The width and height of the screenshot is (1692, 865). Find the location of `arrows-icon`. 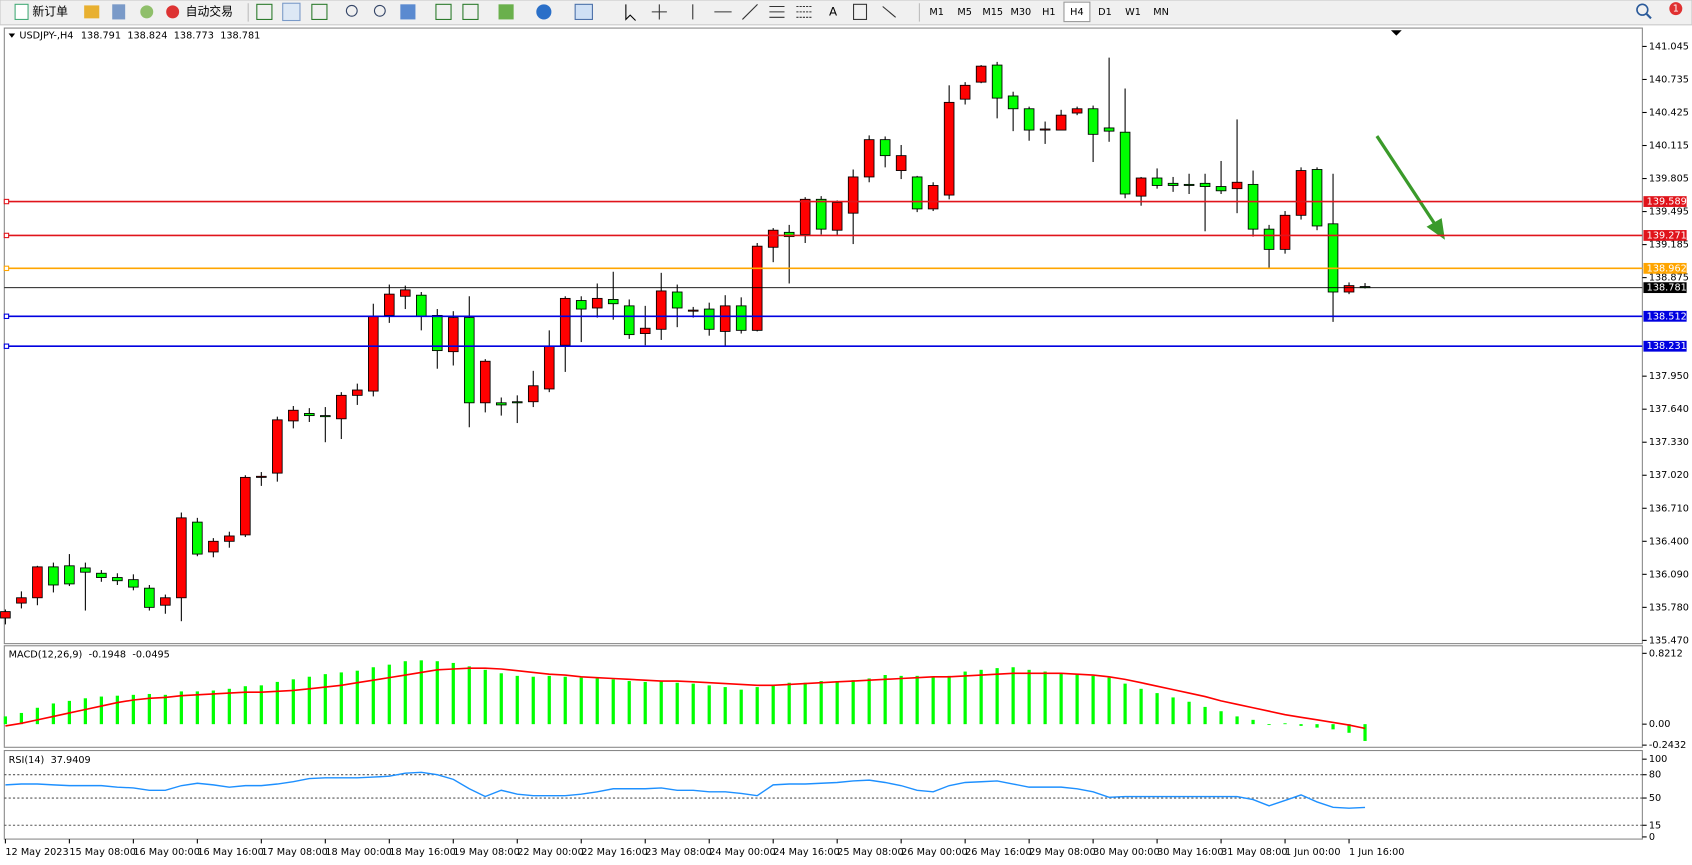

arrows-icon is located at coordinates (889, 12).